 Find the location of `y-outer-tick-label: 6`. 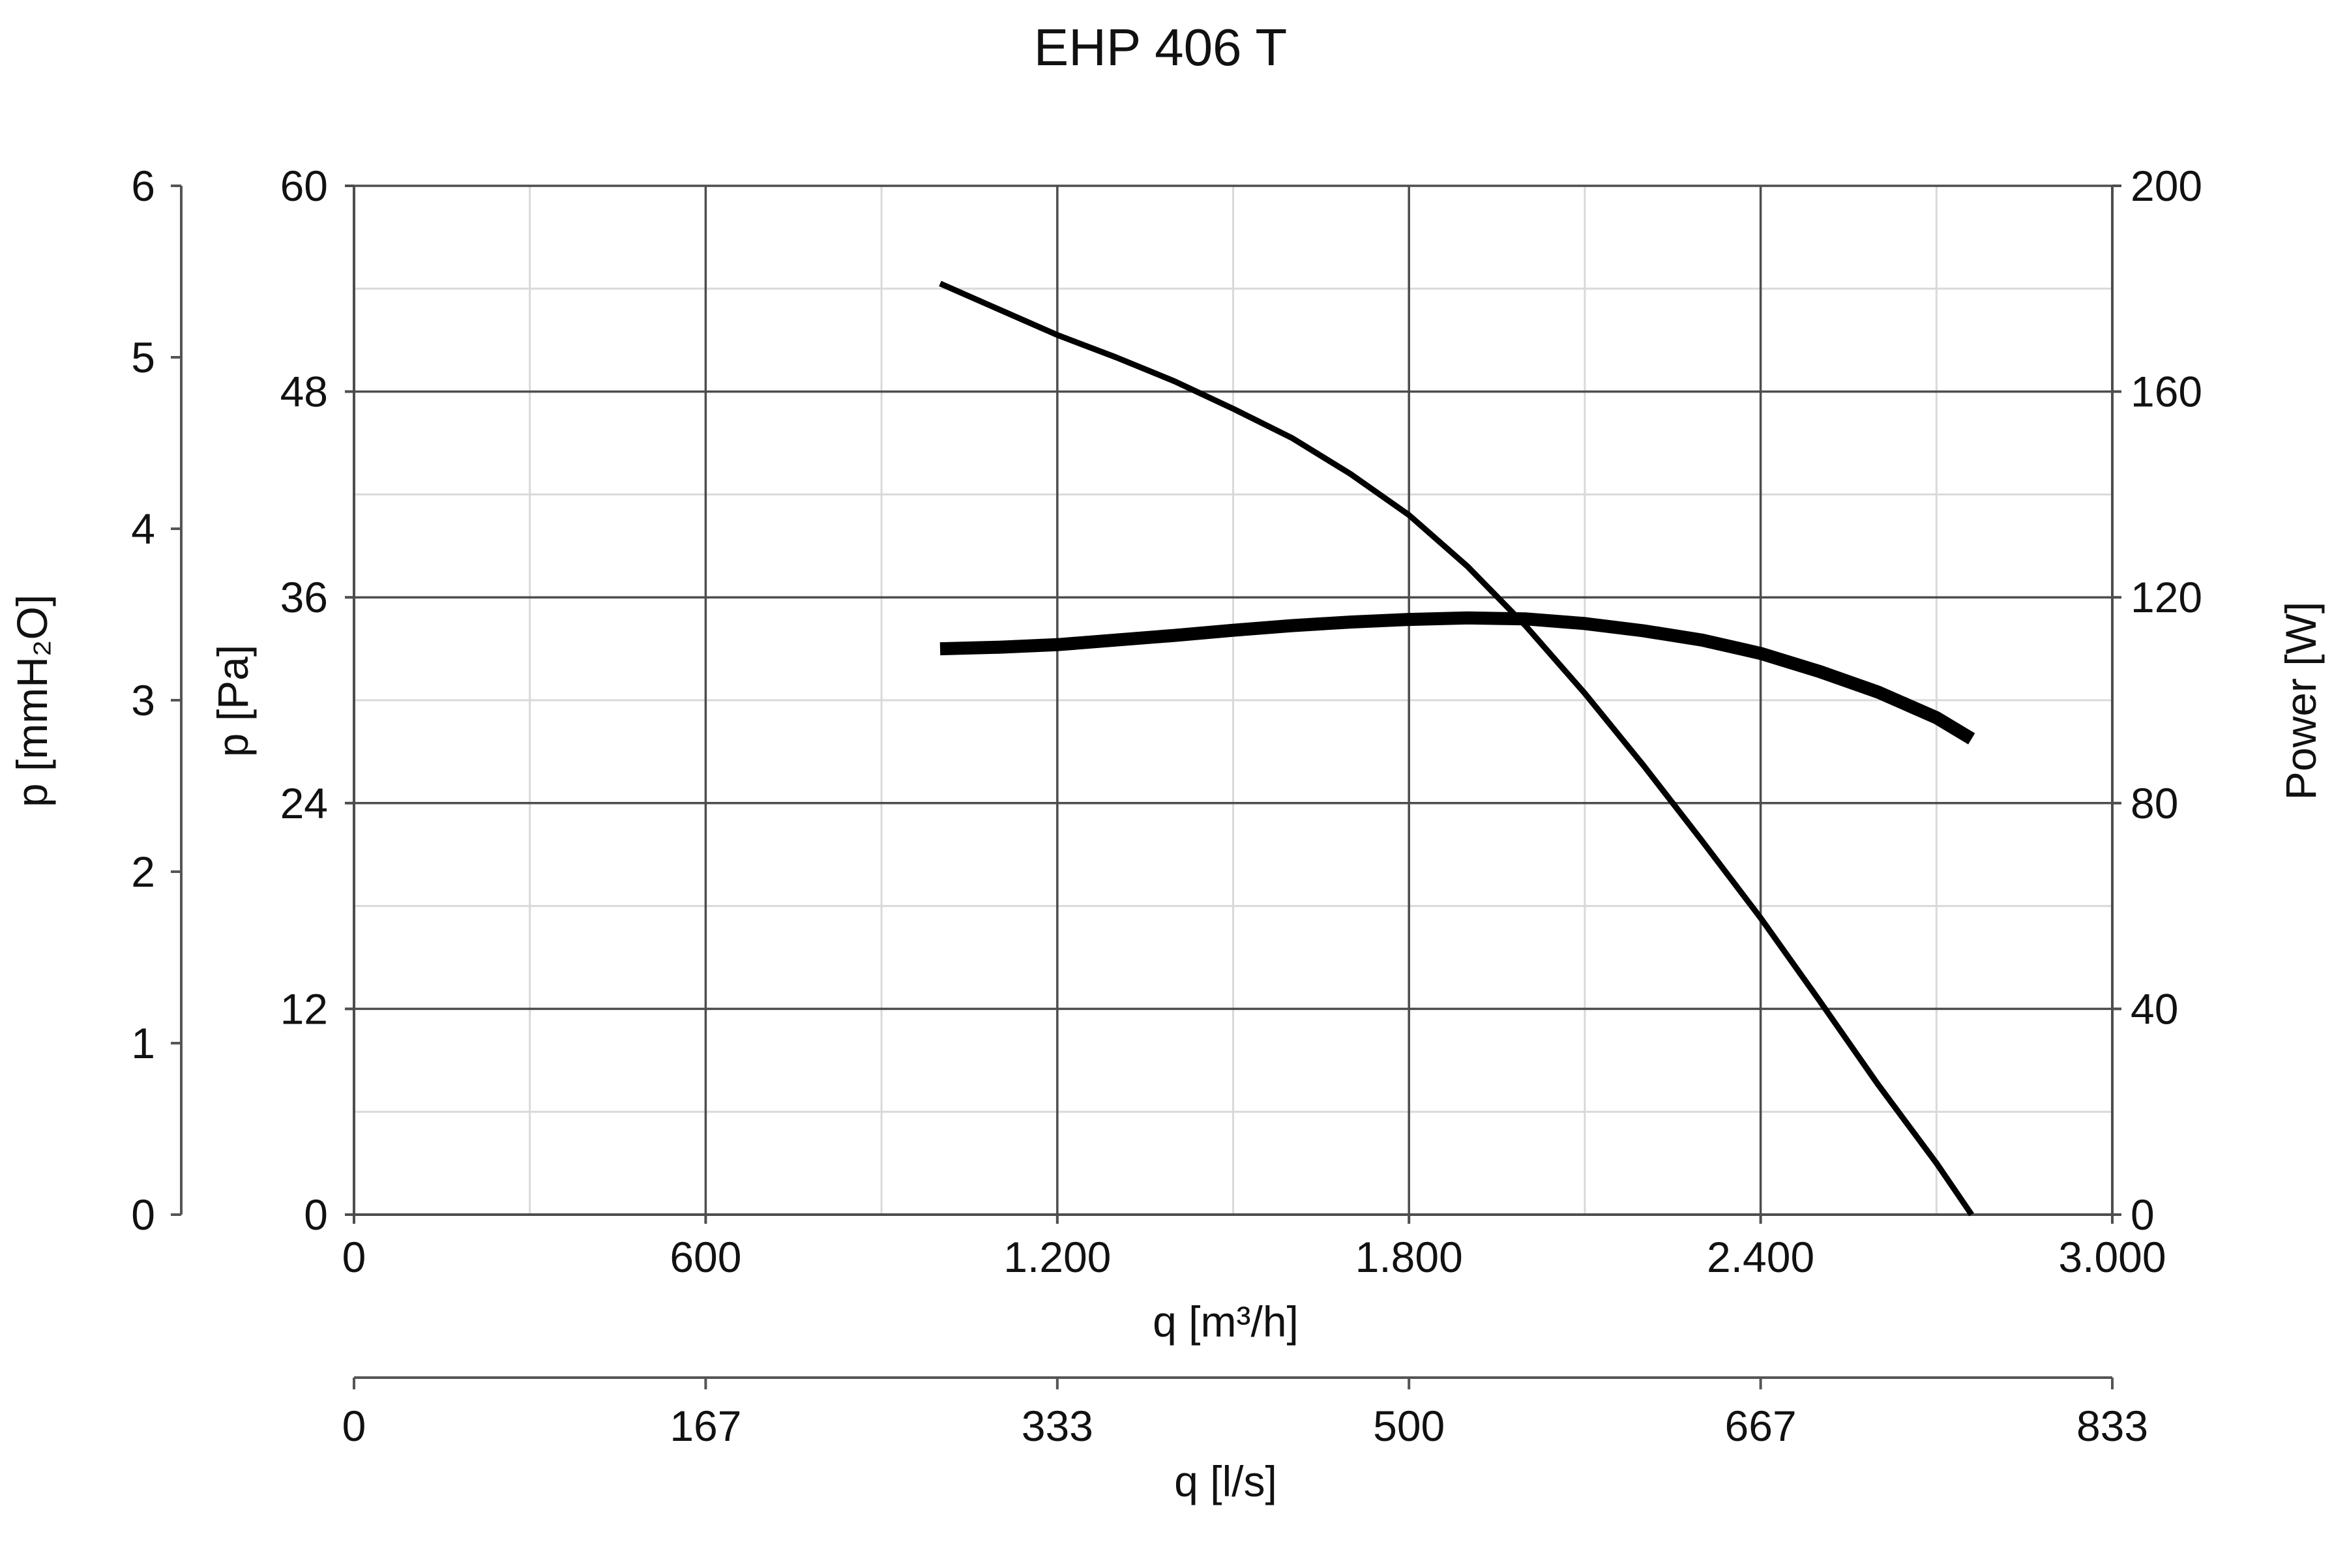

y-outer-tick-label: 6 is located at coordinates (143, 186).